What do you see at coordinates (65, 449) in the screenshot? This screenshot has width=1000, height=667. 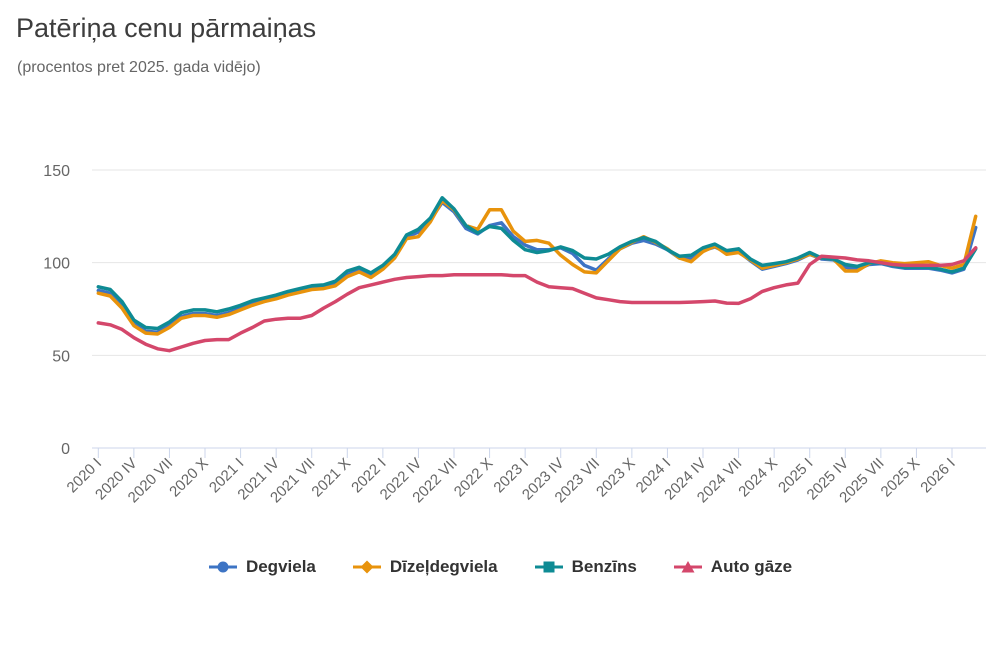 I see `y-axis-label: 0` at bounding box center [65, 449].